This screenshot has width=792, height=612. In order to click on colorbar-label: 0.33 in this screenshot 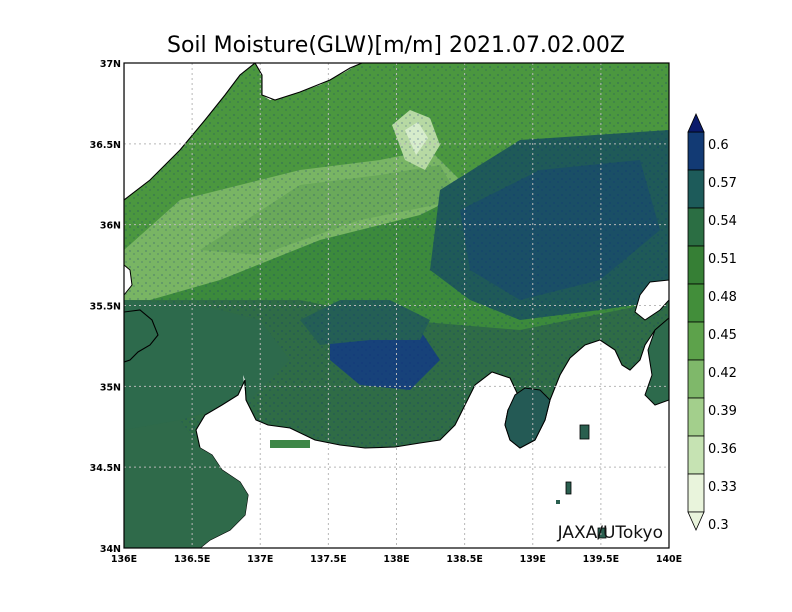, I will do `click(722, 487)`.